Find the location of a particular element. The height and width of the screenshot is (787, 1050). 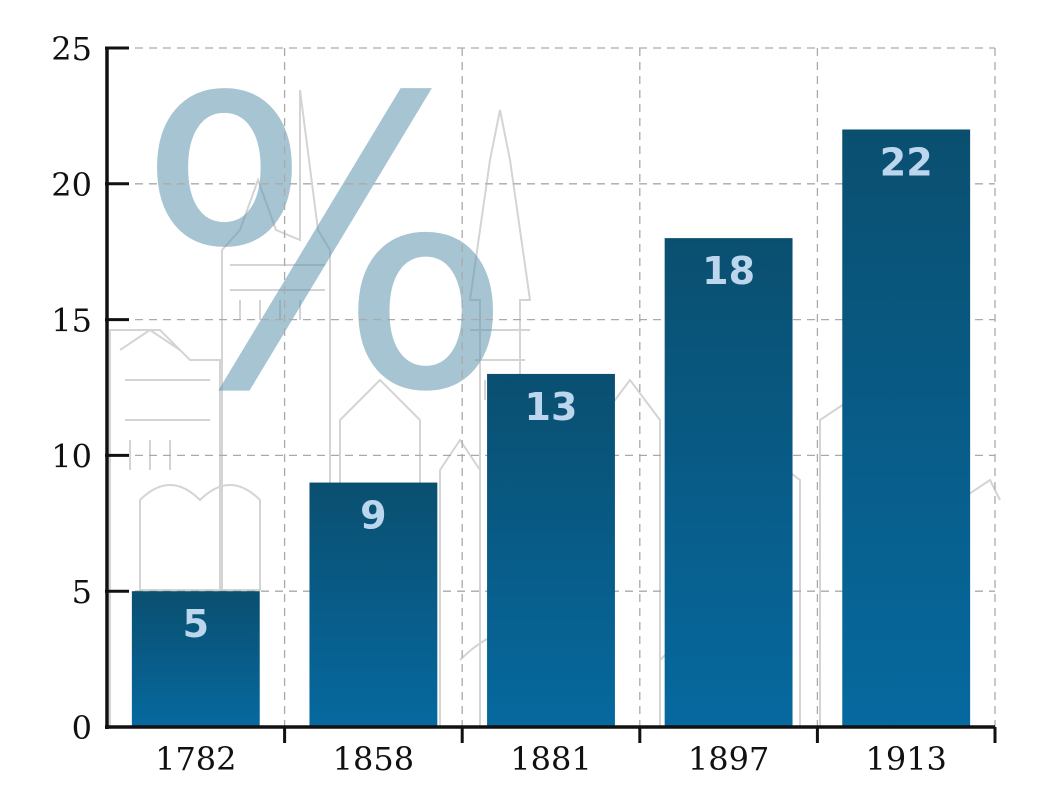

y-tick-labels: 0 5 10 15 20 25 is located at coordinates (71, 388).